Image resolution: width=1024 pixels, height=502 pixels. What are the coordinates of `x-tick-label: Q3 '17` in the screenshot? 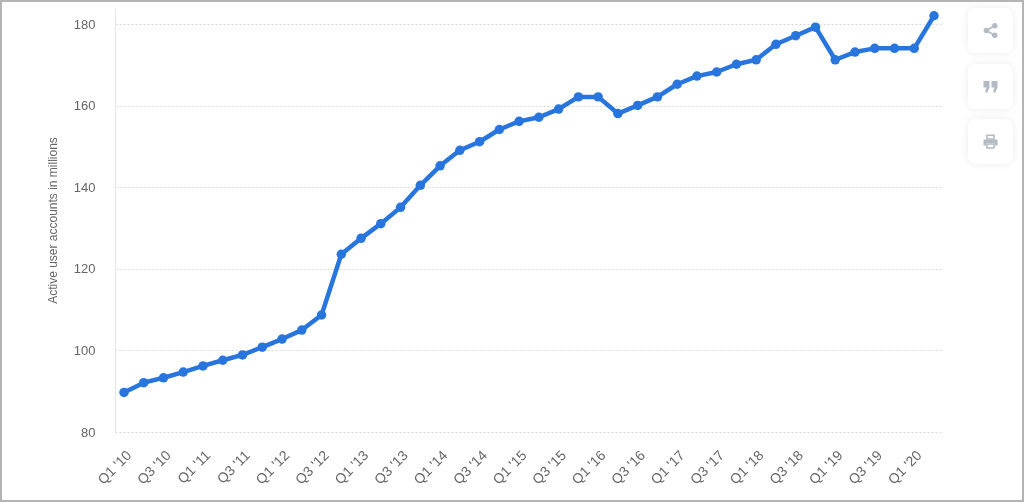 It's located at (707, 467).